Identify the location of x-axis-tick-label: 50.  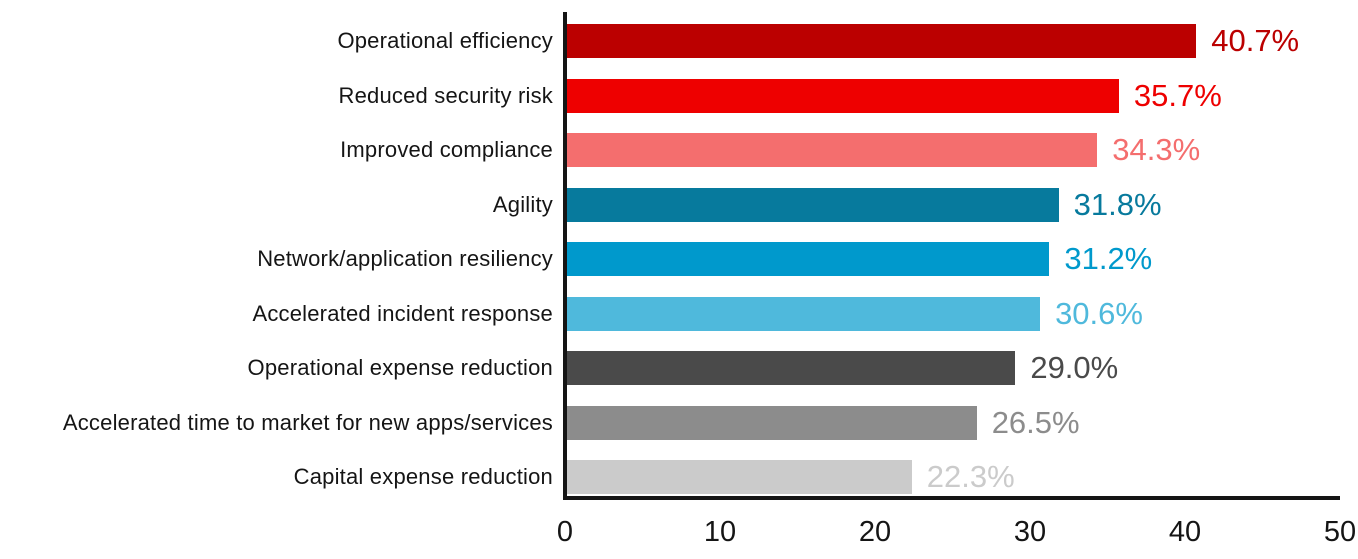
(1340, 532).